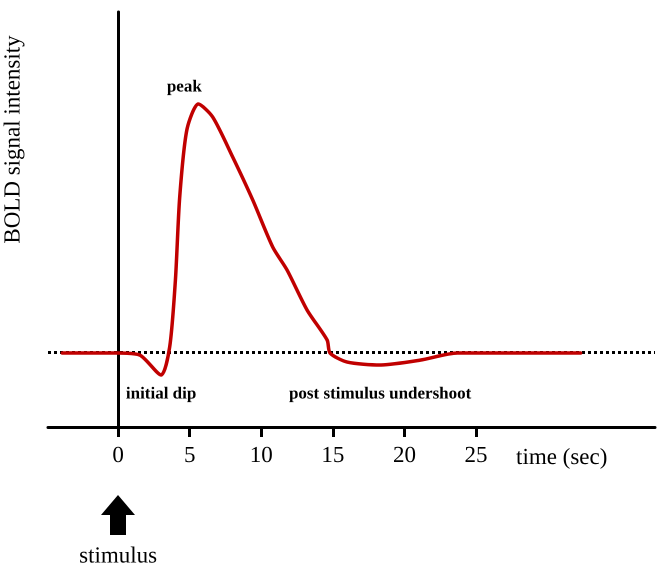  Describe the element at coordinates (118, 555) in the screenshot. I see `text: stimulus` at that location.